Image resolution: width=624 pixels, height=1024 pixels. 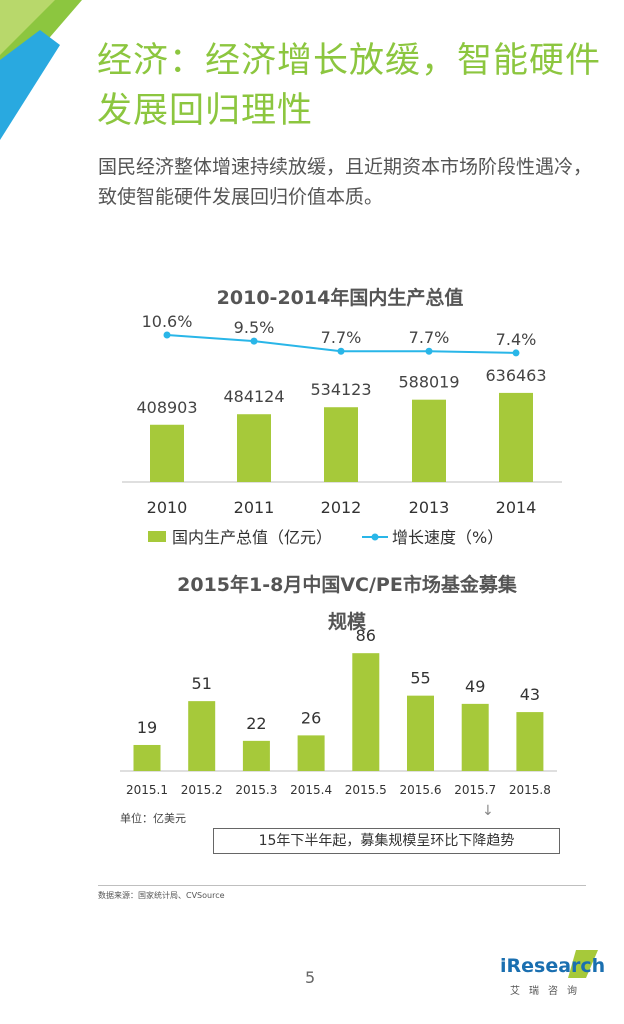 I want to click on legend-gdp-label: 国内生产总值（亿元）, so click(x=252, y=537).